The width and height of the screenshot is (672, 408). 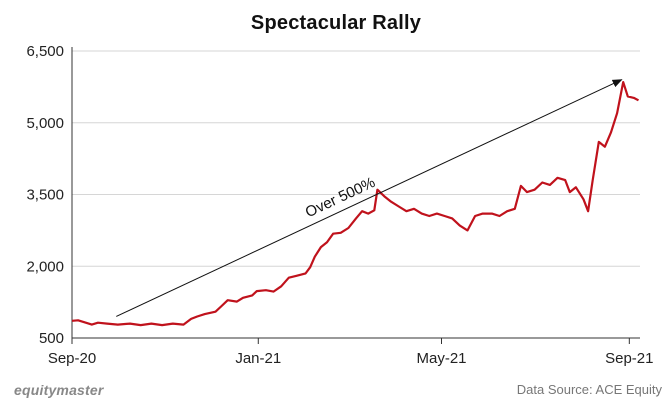 What do you see at coordinates (45, 195) in the screenshot?
I see `y-tick-label: 3,500` at bounding box center [45, 195].